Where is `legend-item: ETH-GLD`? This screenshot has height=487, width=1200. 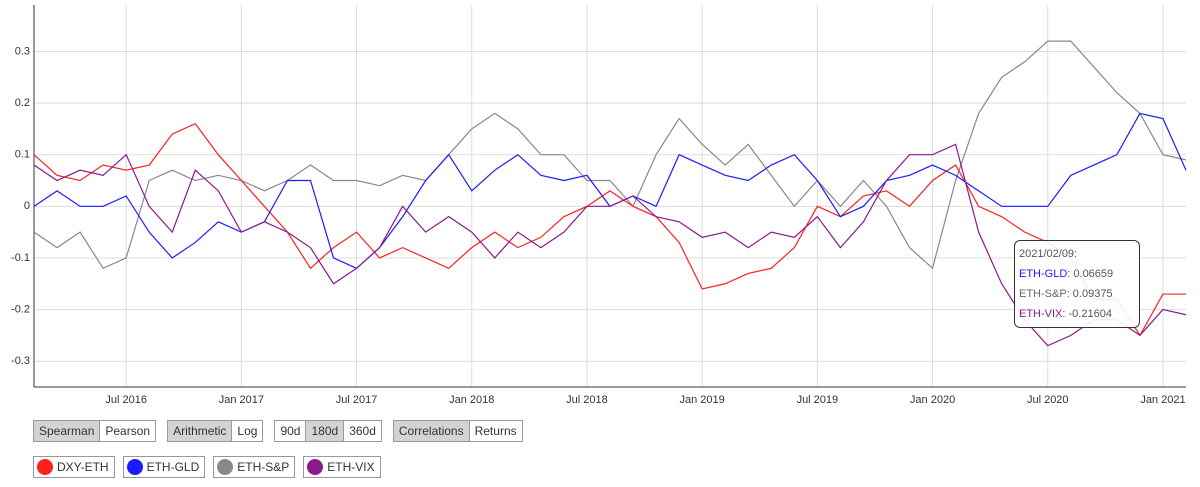
legend-item: ETH-GLD is located at coordinates (164, 467).